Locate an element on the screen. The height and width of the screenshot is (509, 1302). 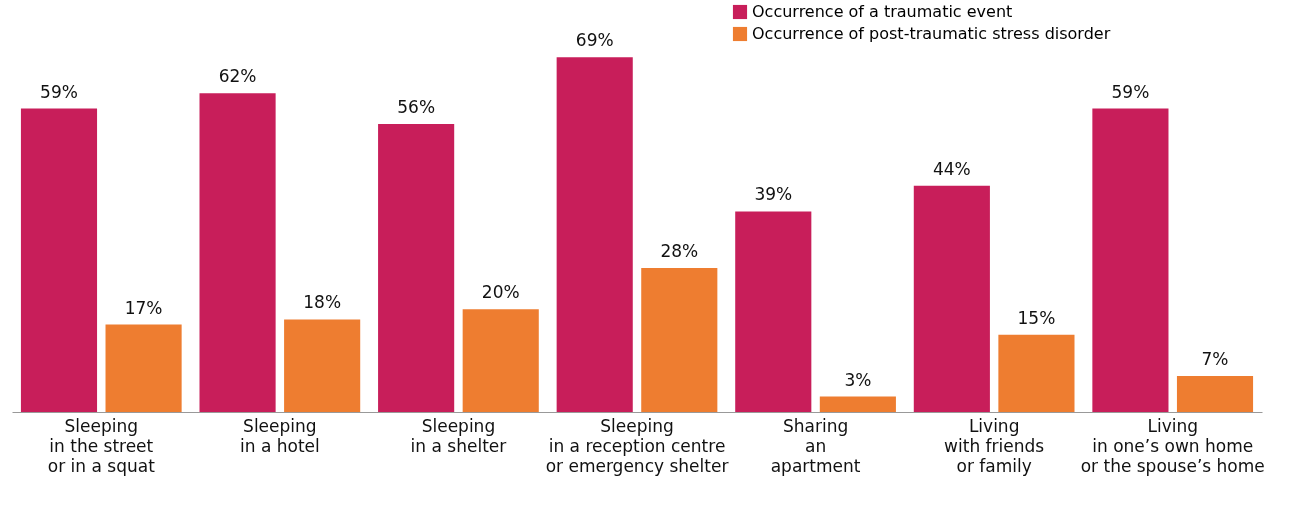
legend-label: Occurrence of post-traumatic stress disorder is located at coordinates (931, 33).